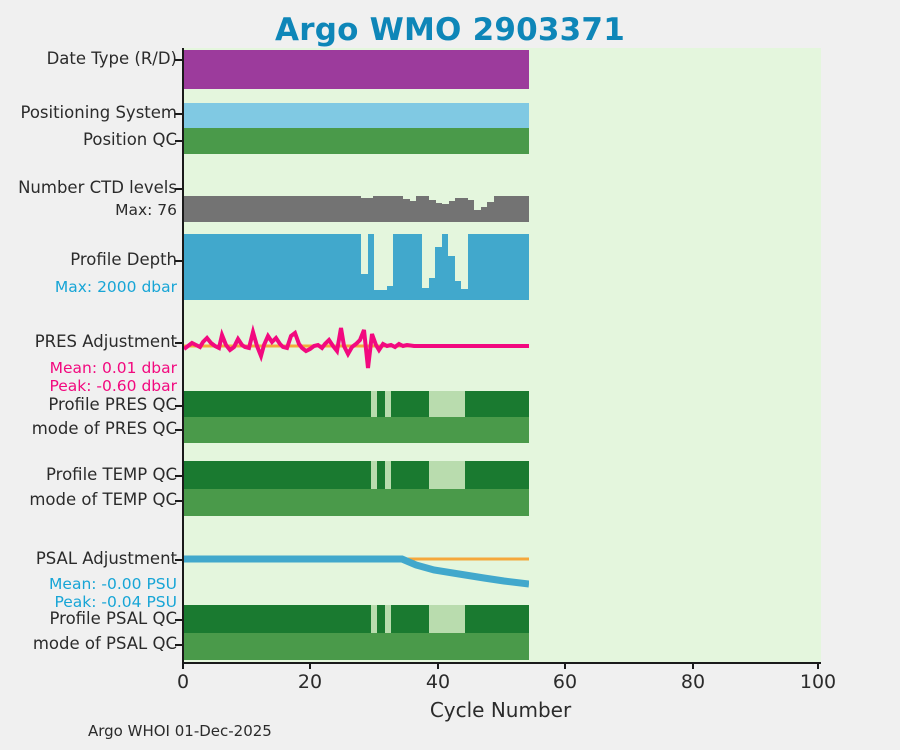  What do you see at coordinates (123, 259) in the screenshot?
I see `row-label-profile-depth: Profile Depth` at bounding box center [123, 259].